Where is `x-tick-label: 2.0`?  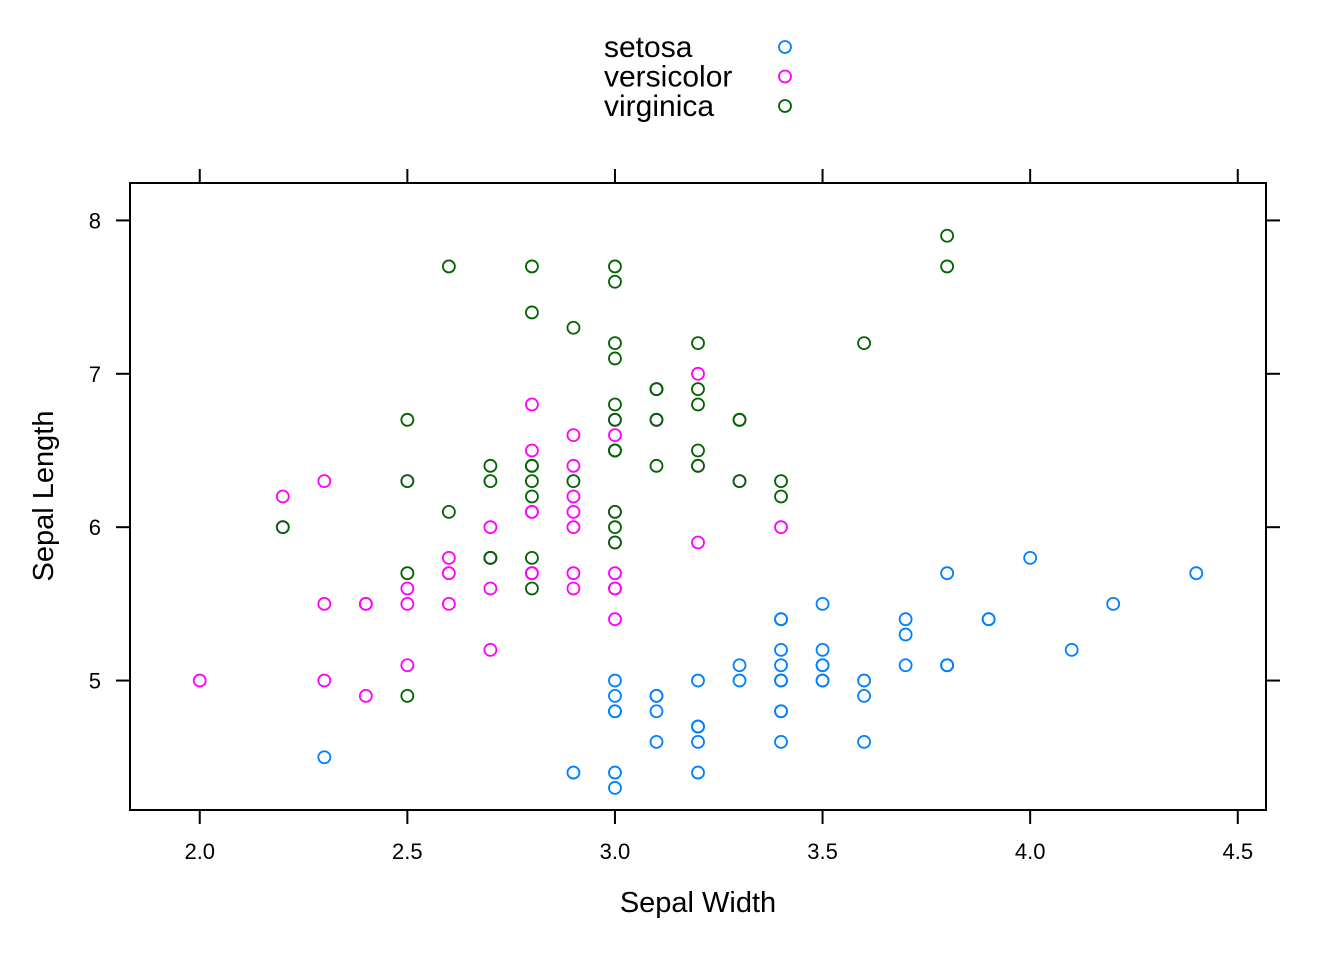 x-tick-label: 2.0 is located at coordinates (199, 851).